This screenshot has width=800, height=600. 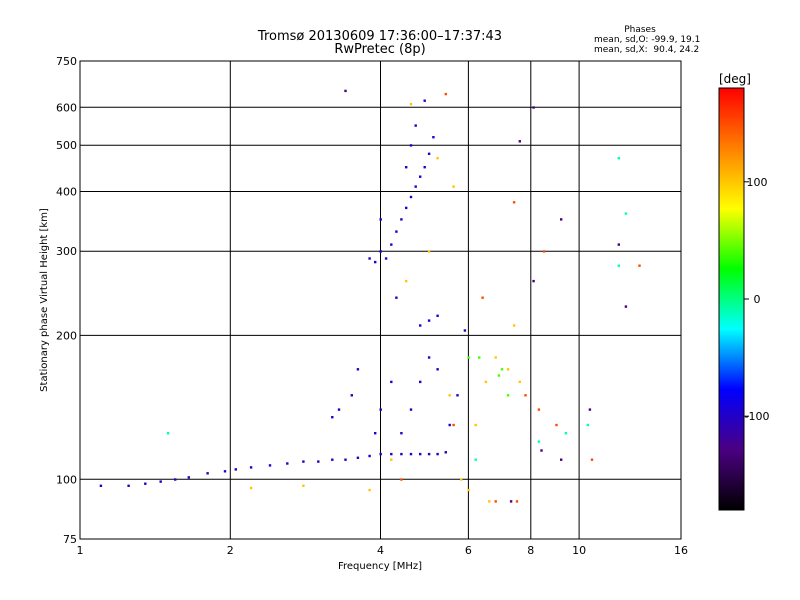 I want to click on colorbar-tick-label: -100, so click(x=757, y=416).